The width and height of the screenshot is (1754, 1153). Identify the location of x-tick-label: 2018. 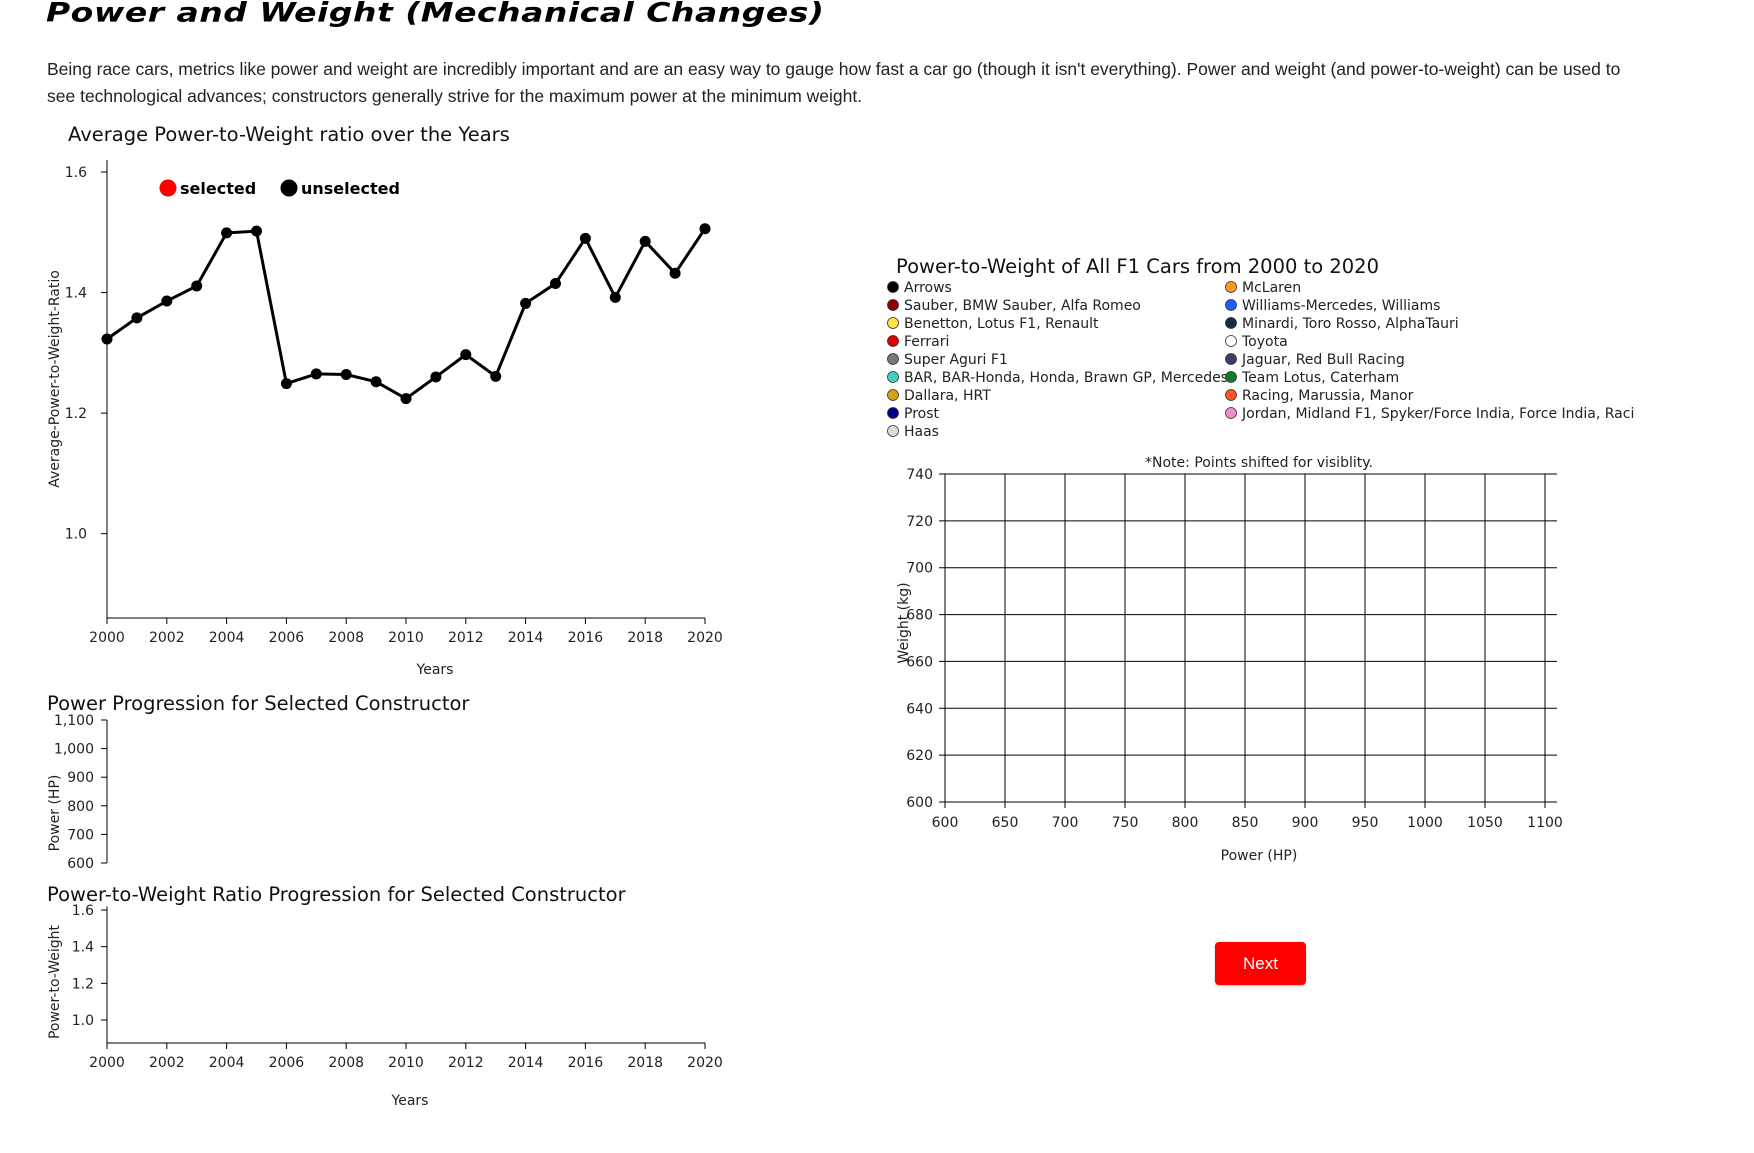
(645, 1063).